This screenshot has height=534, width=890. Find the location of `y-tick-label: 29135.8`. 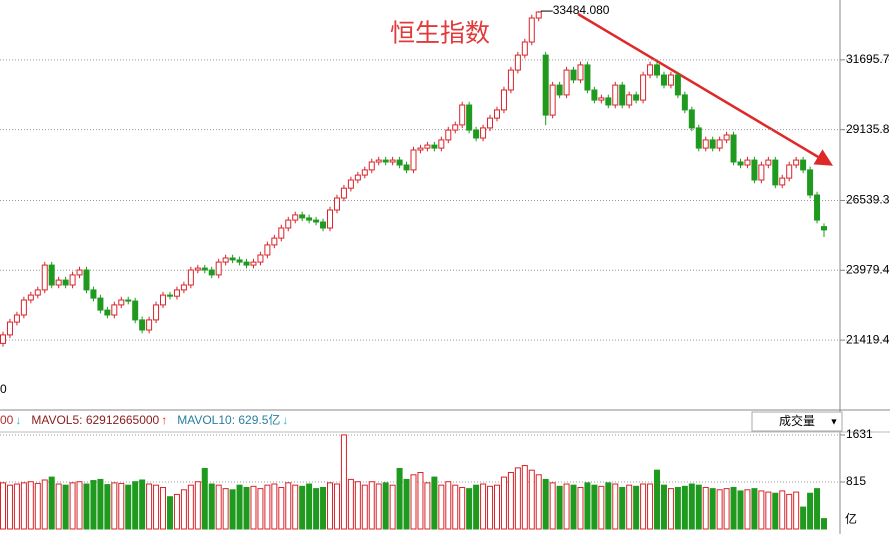

y-tick-label: 29135.8 is located at coordinates (868, 129).